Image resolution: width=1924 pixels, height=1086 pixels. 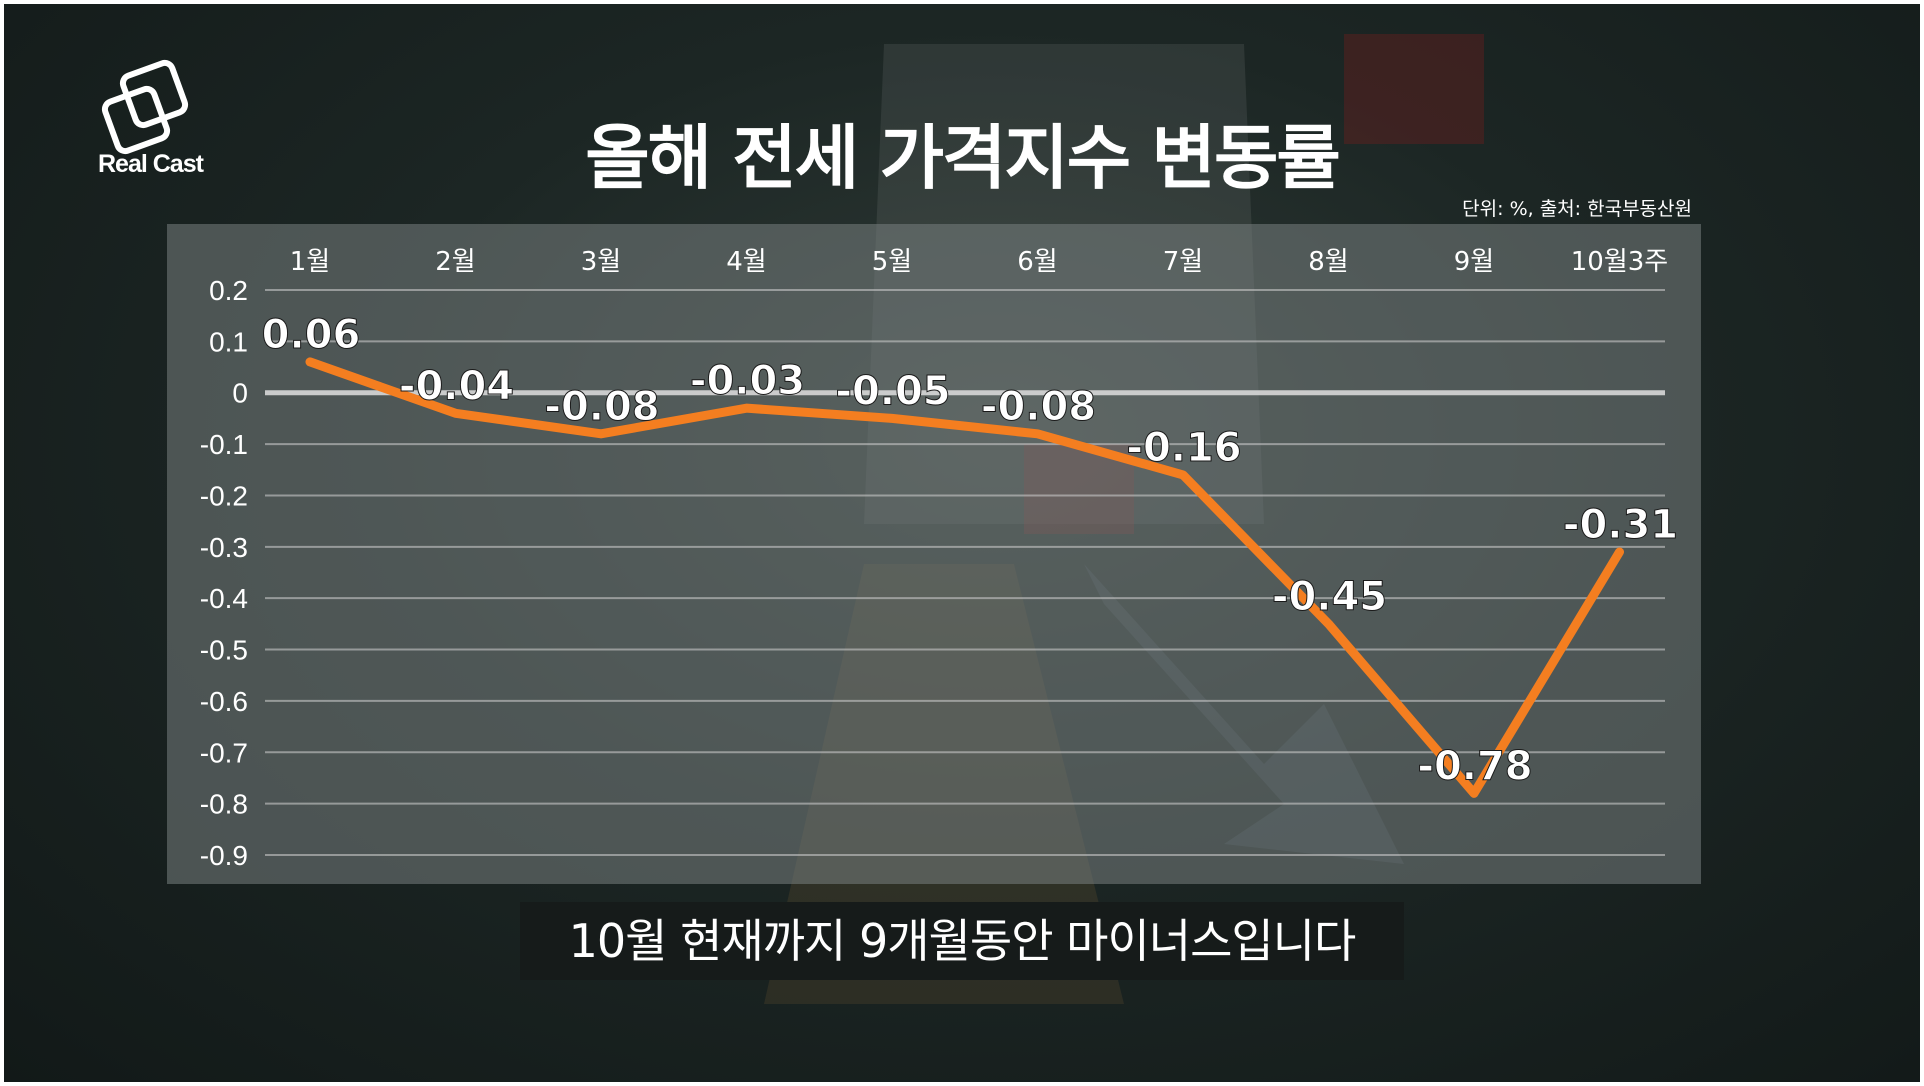 I want to click on realcast-logo-icon, so click(x=145, y=107).